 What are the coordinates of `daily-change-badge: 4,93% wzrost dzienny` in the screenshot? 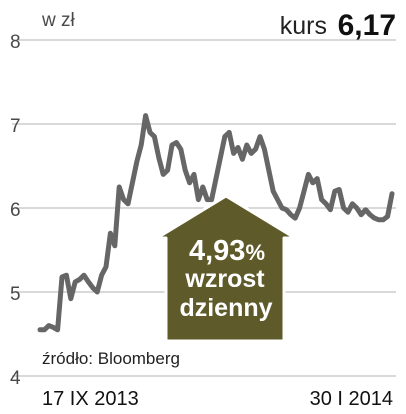 It's located at (226, 268).